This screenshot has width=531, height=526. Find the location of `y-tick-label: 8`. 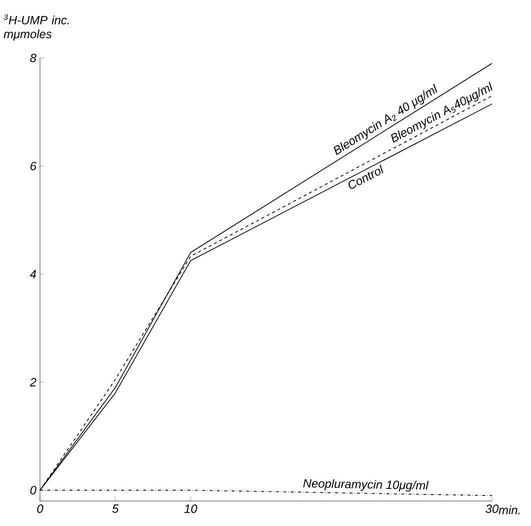

y-tick-label: 8 is located at coordinates (33, 58).